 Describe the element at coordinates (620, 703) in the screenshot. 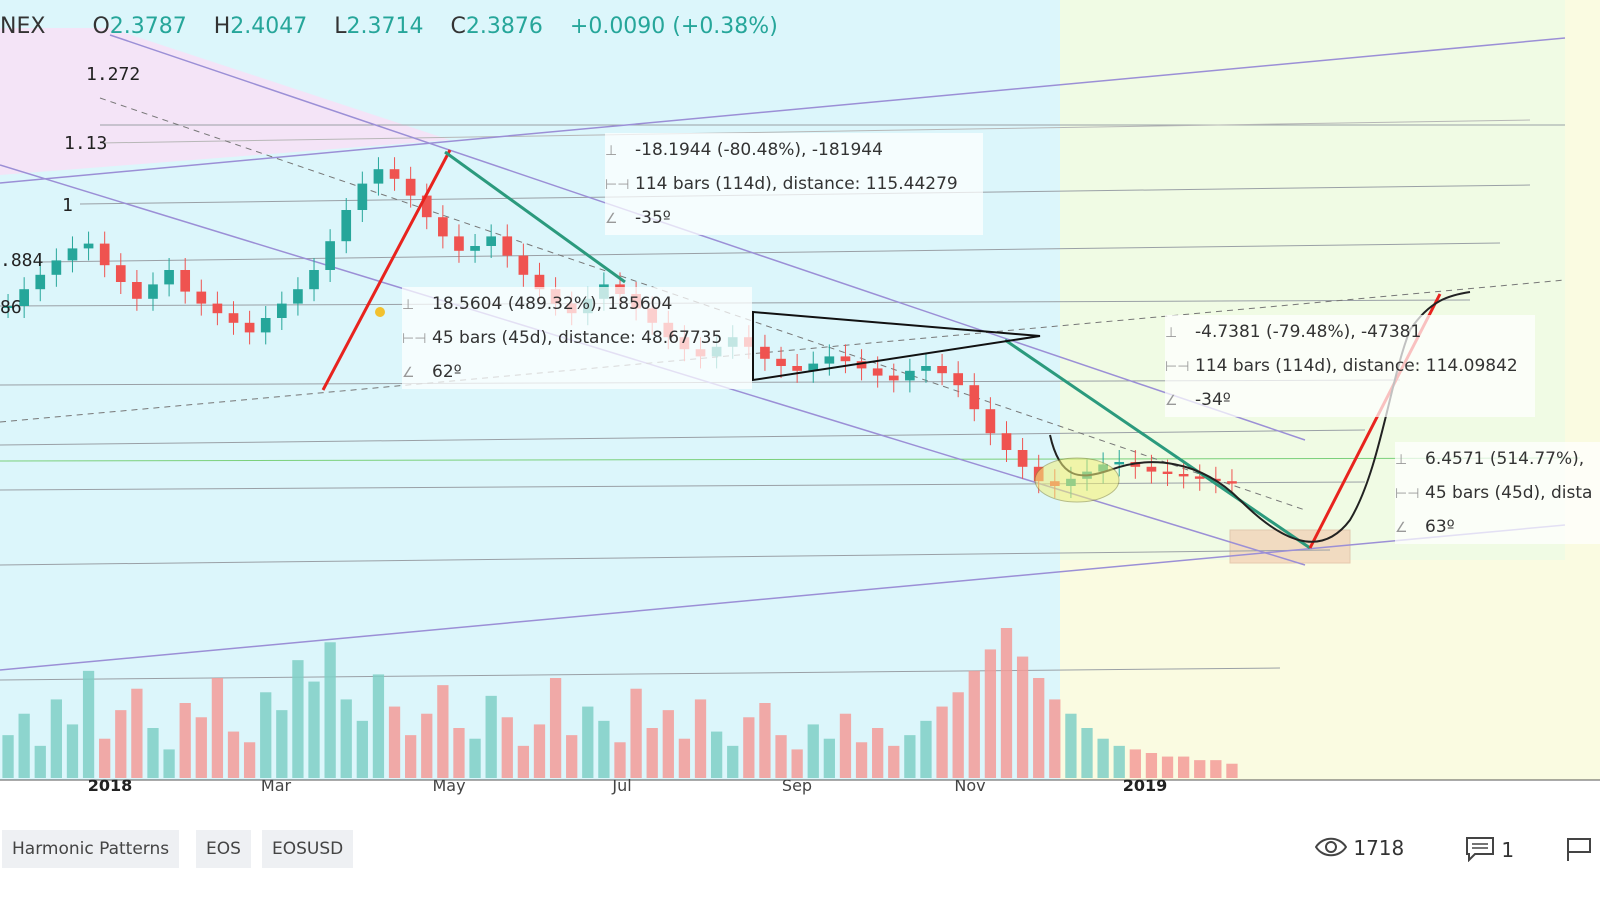

I see `volume-bars` at that location.